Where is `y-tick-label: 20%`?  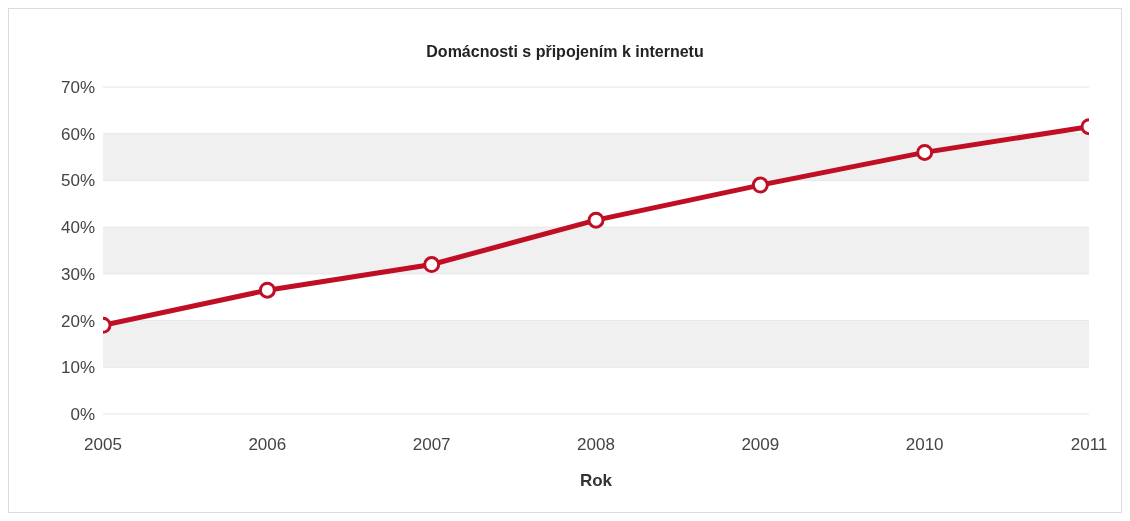 y-tick-label: 20% is located at coordinates (77, 321).